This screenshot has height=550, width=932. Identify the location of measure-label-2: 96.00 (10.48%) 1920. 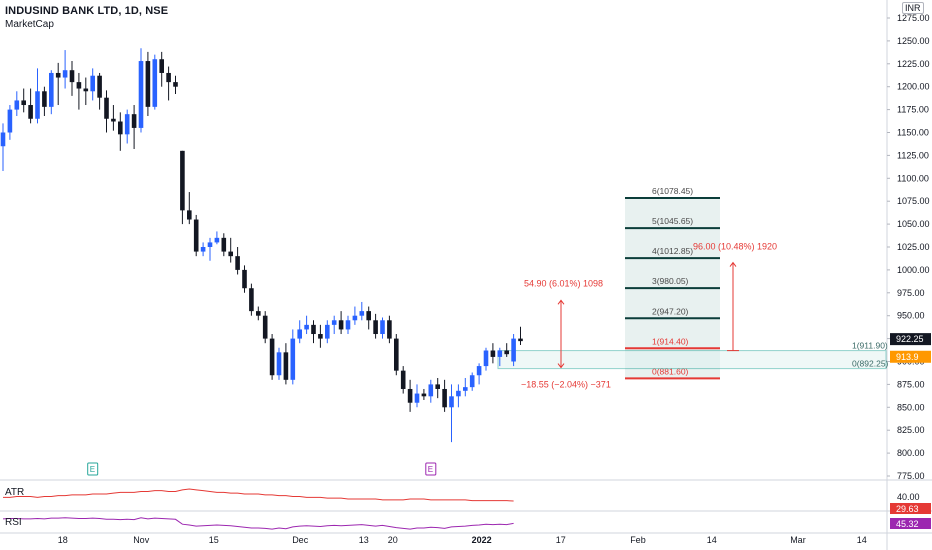
(735, 247).